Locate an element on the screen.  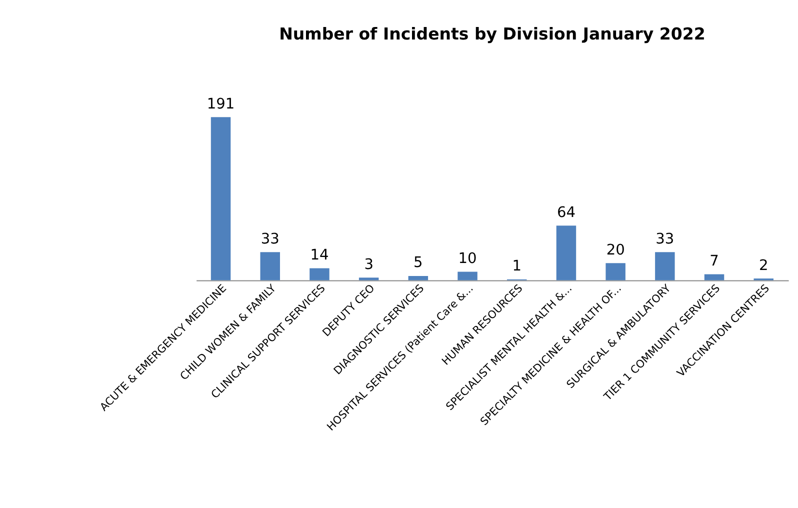
data-label: 3 is located at coordinates (369, 264).